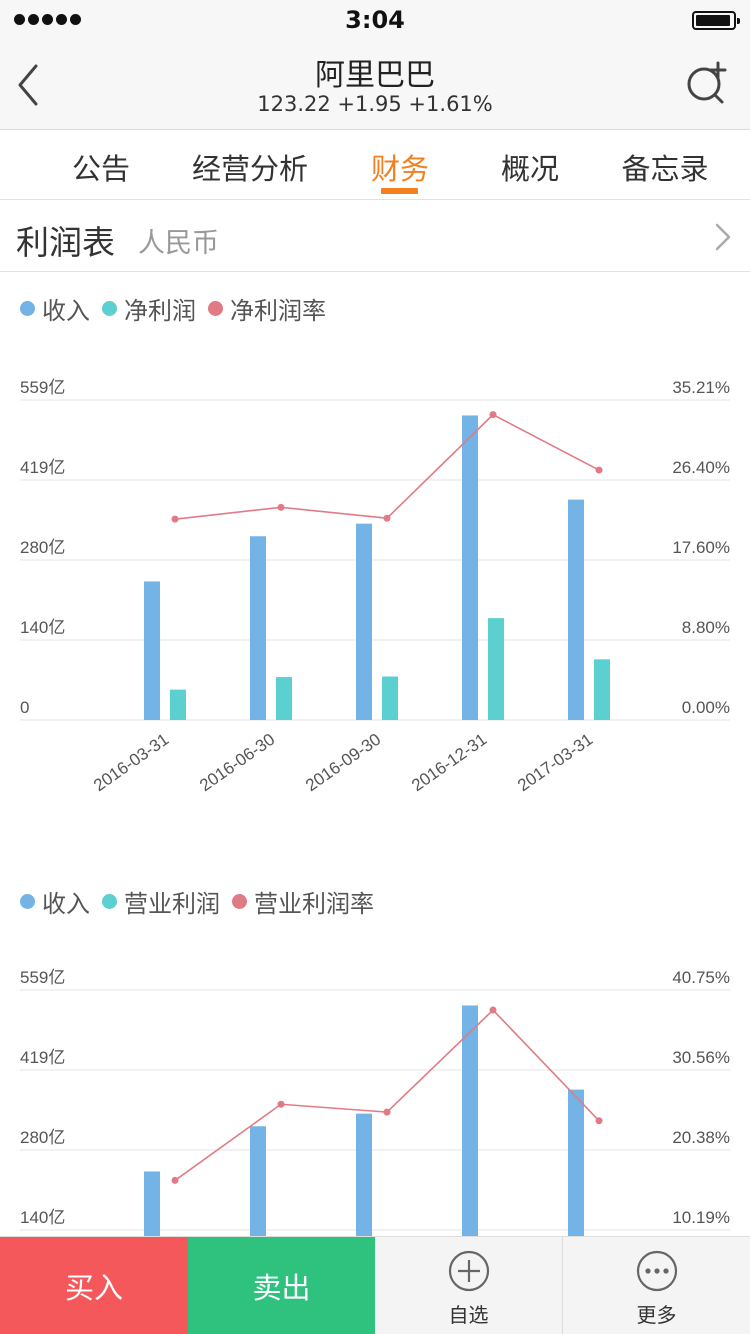  Describe the element at coordinates (30, 85) in the screenshot. I see `back-icon` at that location.